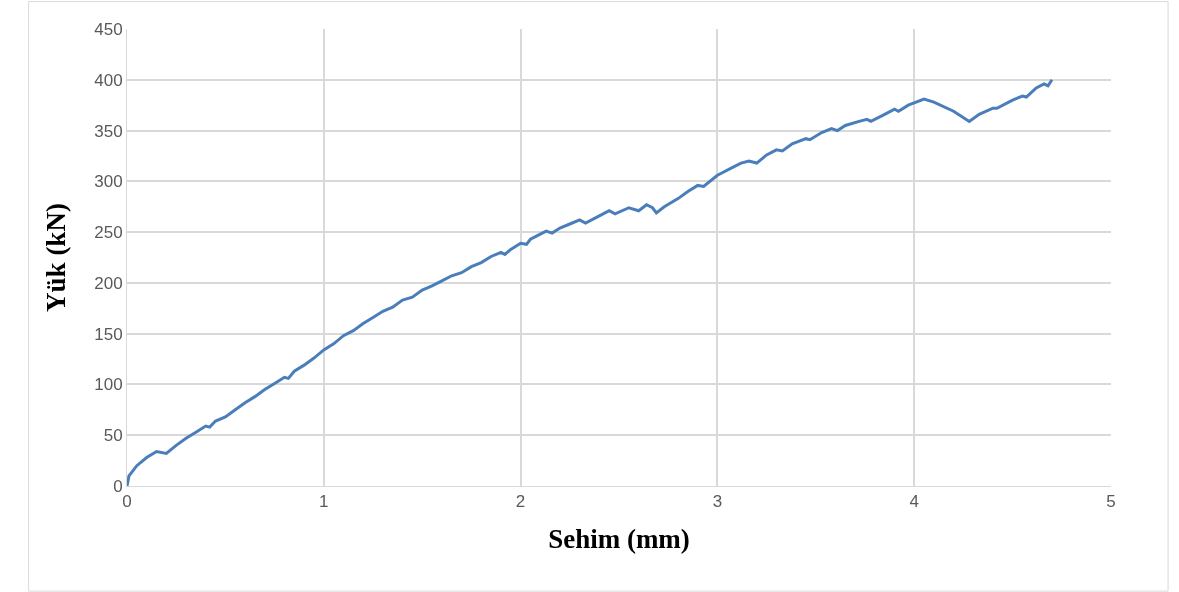 This screenshot has height=592, width=1179. What do you see at coordinates (108, 80) in the screenshot?
I see `y-tick-label: 400` at bounding box center [108, 80].